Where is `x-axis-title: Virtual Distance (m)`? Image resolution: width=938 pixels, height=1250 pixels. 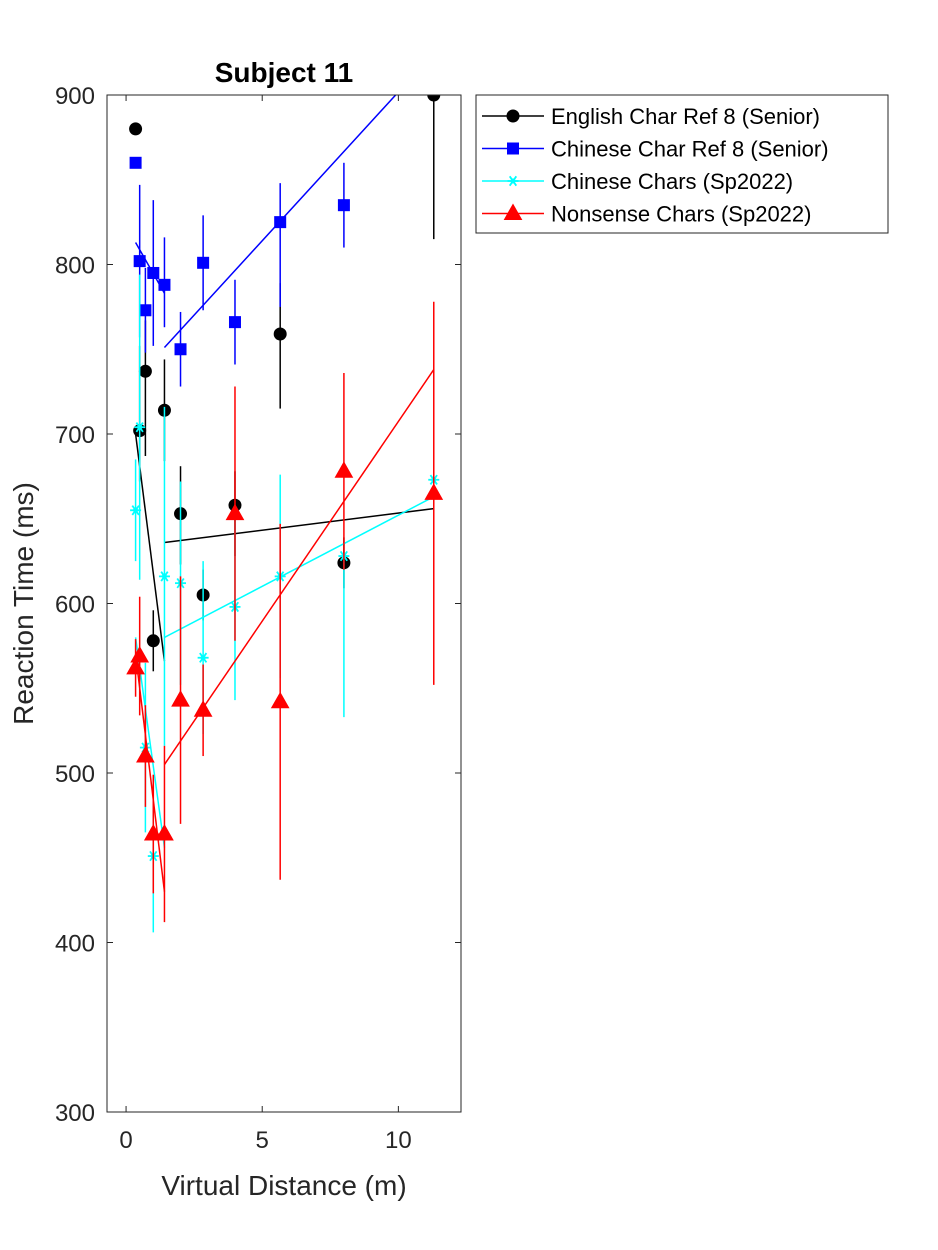
x-axis-title: Virtual Distance (m) is located at coordinates (283, 1185).